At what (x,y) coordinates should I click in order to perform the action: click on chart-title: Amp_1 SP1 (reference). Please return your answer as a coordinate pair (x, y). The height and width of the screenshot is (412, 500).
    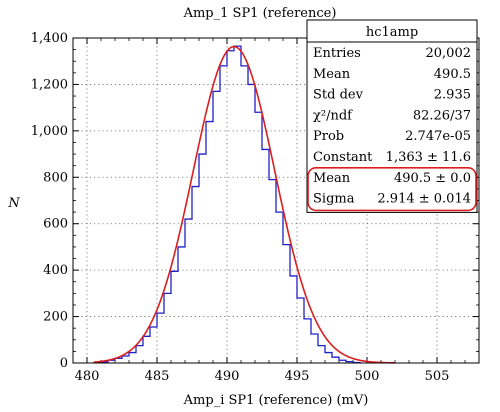
    Looking at the image, I should click on (260, 13).